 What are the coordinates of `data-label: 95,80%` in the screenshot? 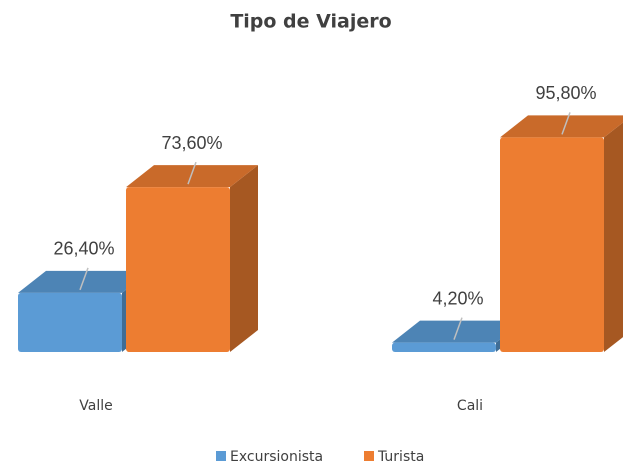 It's located at (565, 93).